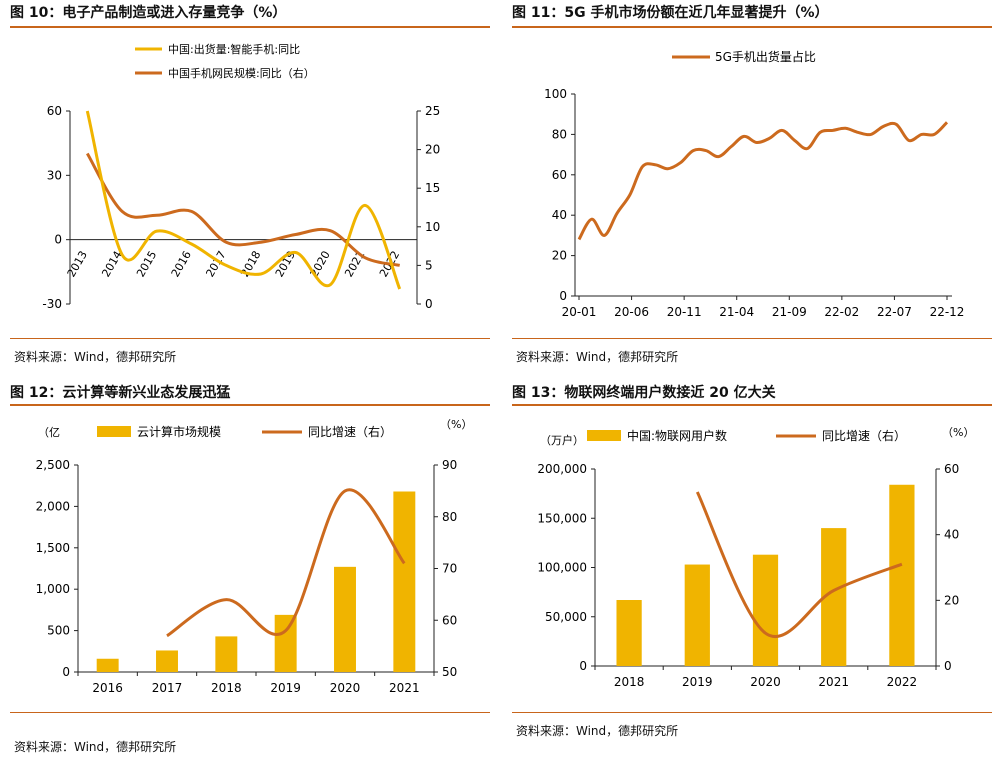 Image resolution: width=1000 pixels, height=765 pixels. I want to click on legend-label: 5G手机出货量占比, so click(765, 56).